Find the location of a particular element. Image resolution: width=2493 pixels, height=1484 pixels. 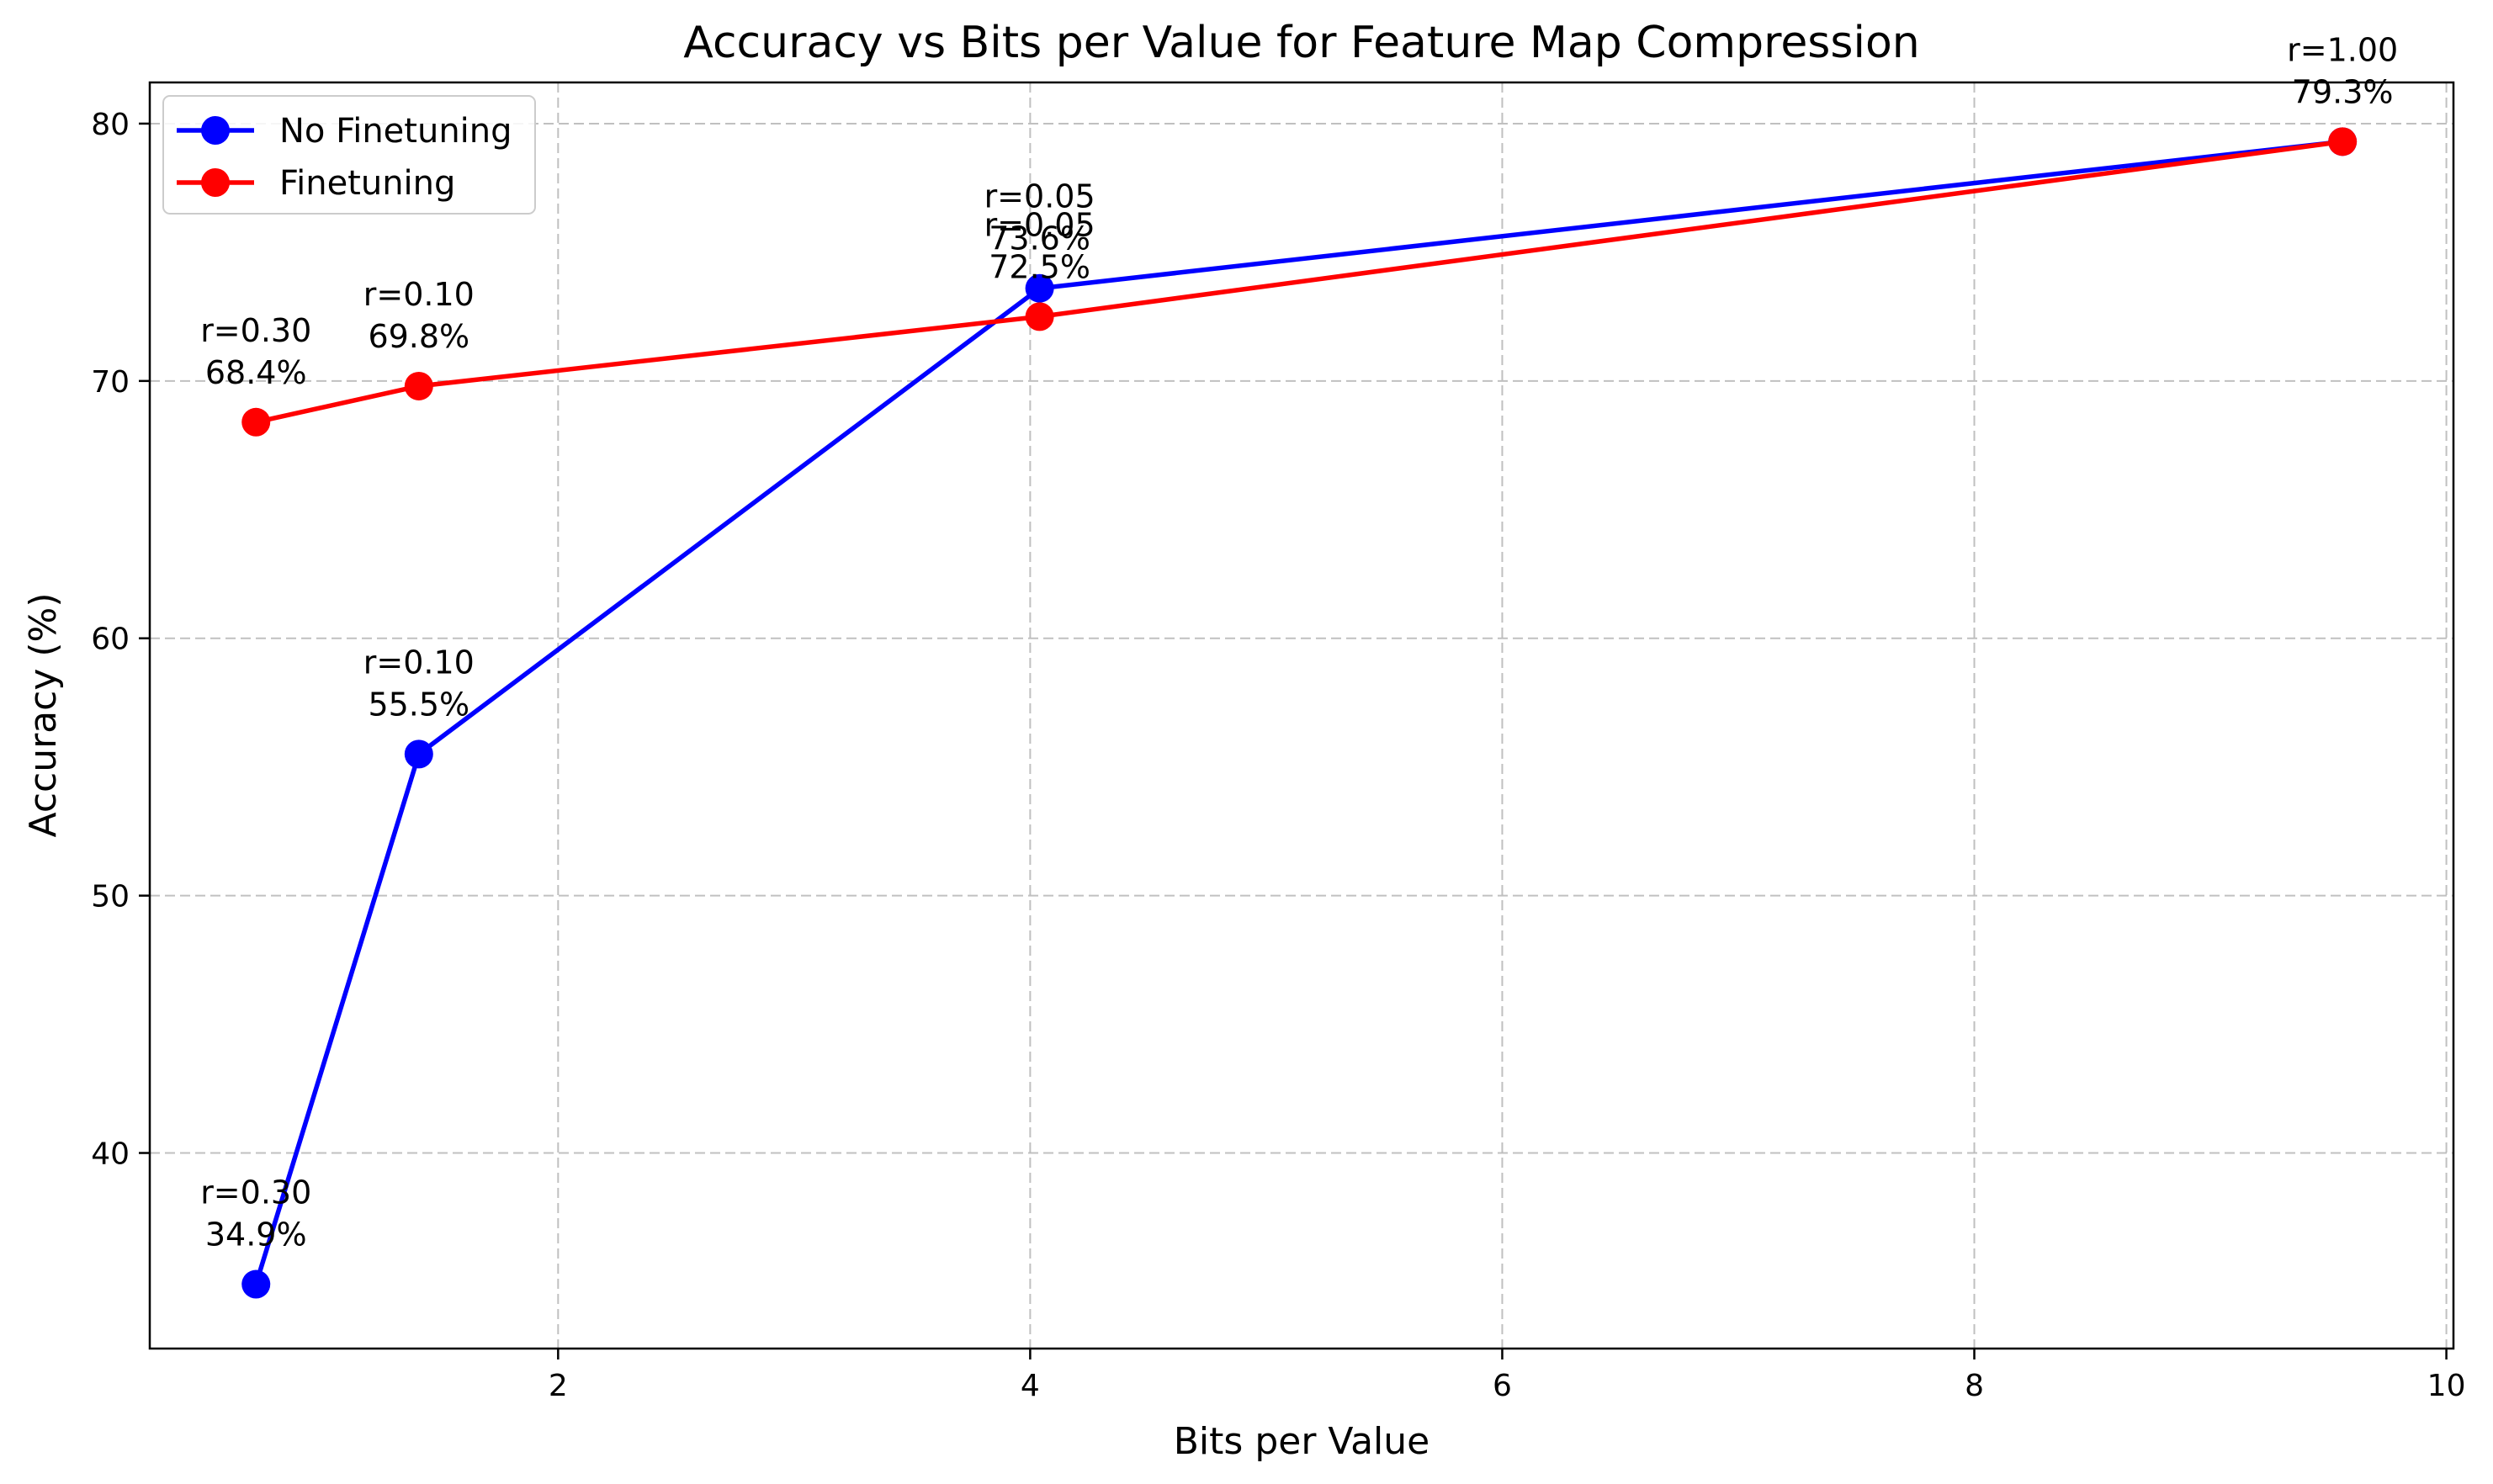

y-tick-label-2: 60 is located at coordinates (110, 640).